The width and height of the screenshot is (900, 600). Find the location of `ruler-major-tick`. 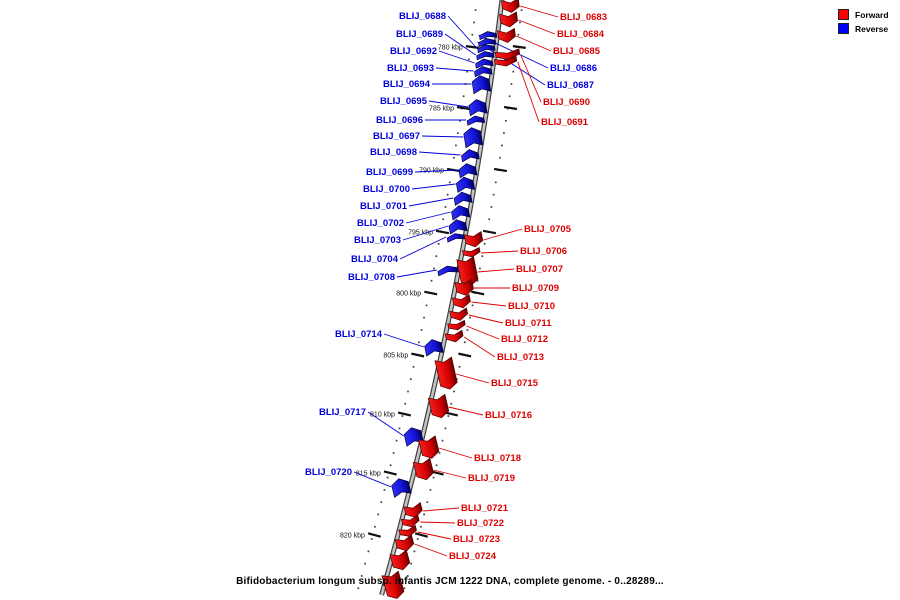

ruler-major-tick is located at coordinates (489, 232).